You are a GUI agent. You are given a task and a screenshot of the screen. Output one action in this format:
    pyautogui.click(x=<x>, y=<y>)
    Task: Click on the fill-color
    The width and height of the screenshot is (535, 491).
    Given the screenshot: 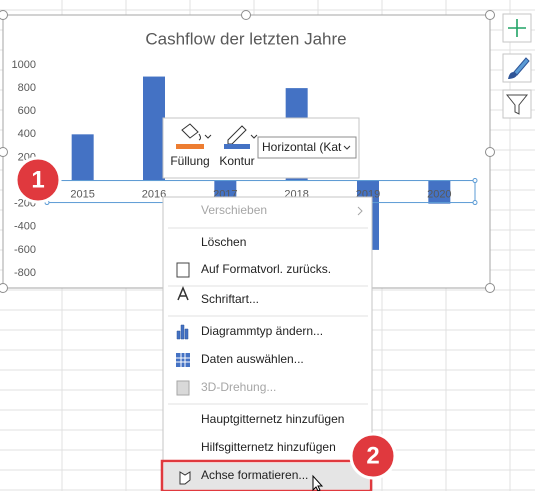 What is the action you would take?
    pyautogui.click(x=190, y=146)
    